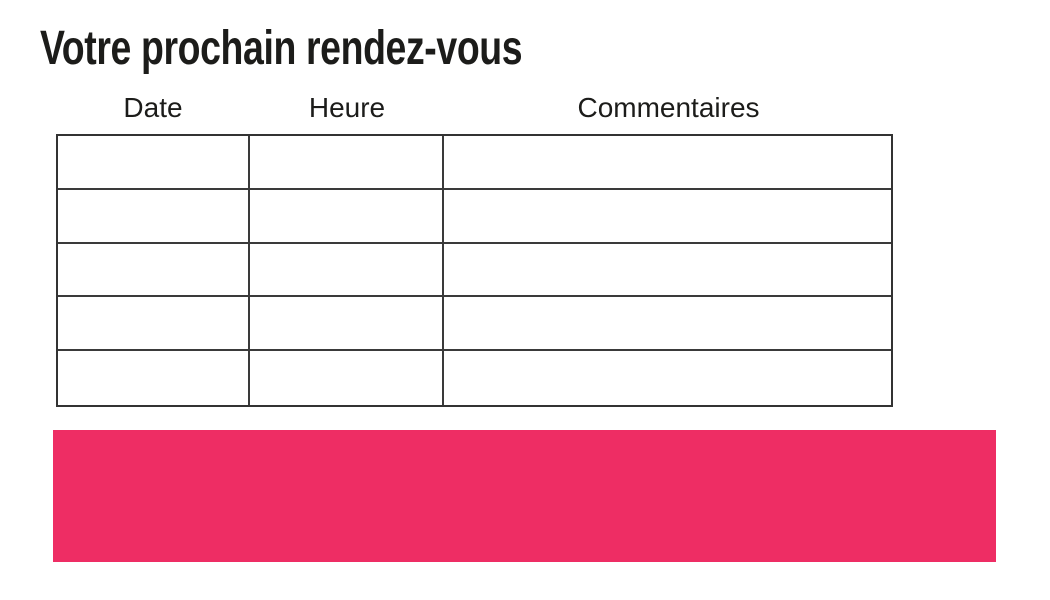 This screenshot has height=600, width=1050. Describe the element at coordinates (347, 107) in the screenshot. I see `column-header-heure: Heure` at that location.